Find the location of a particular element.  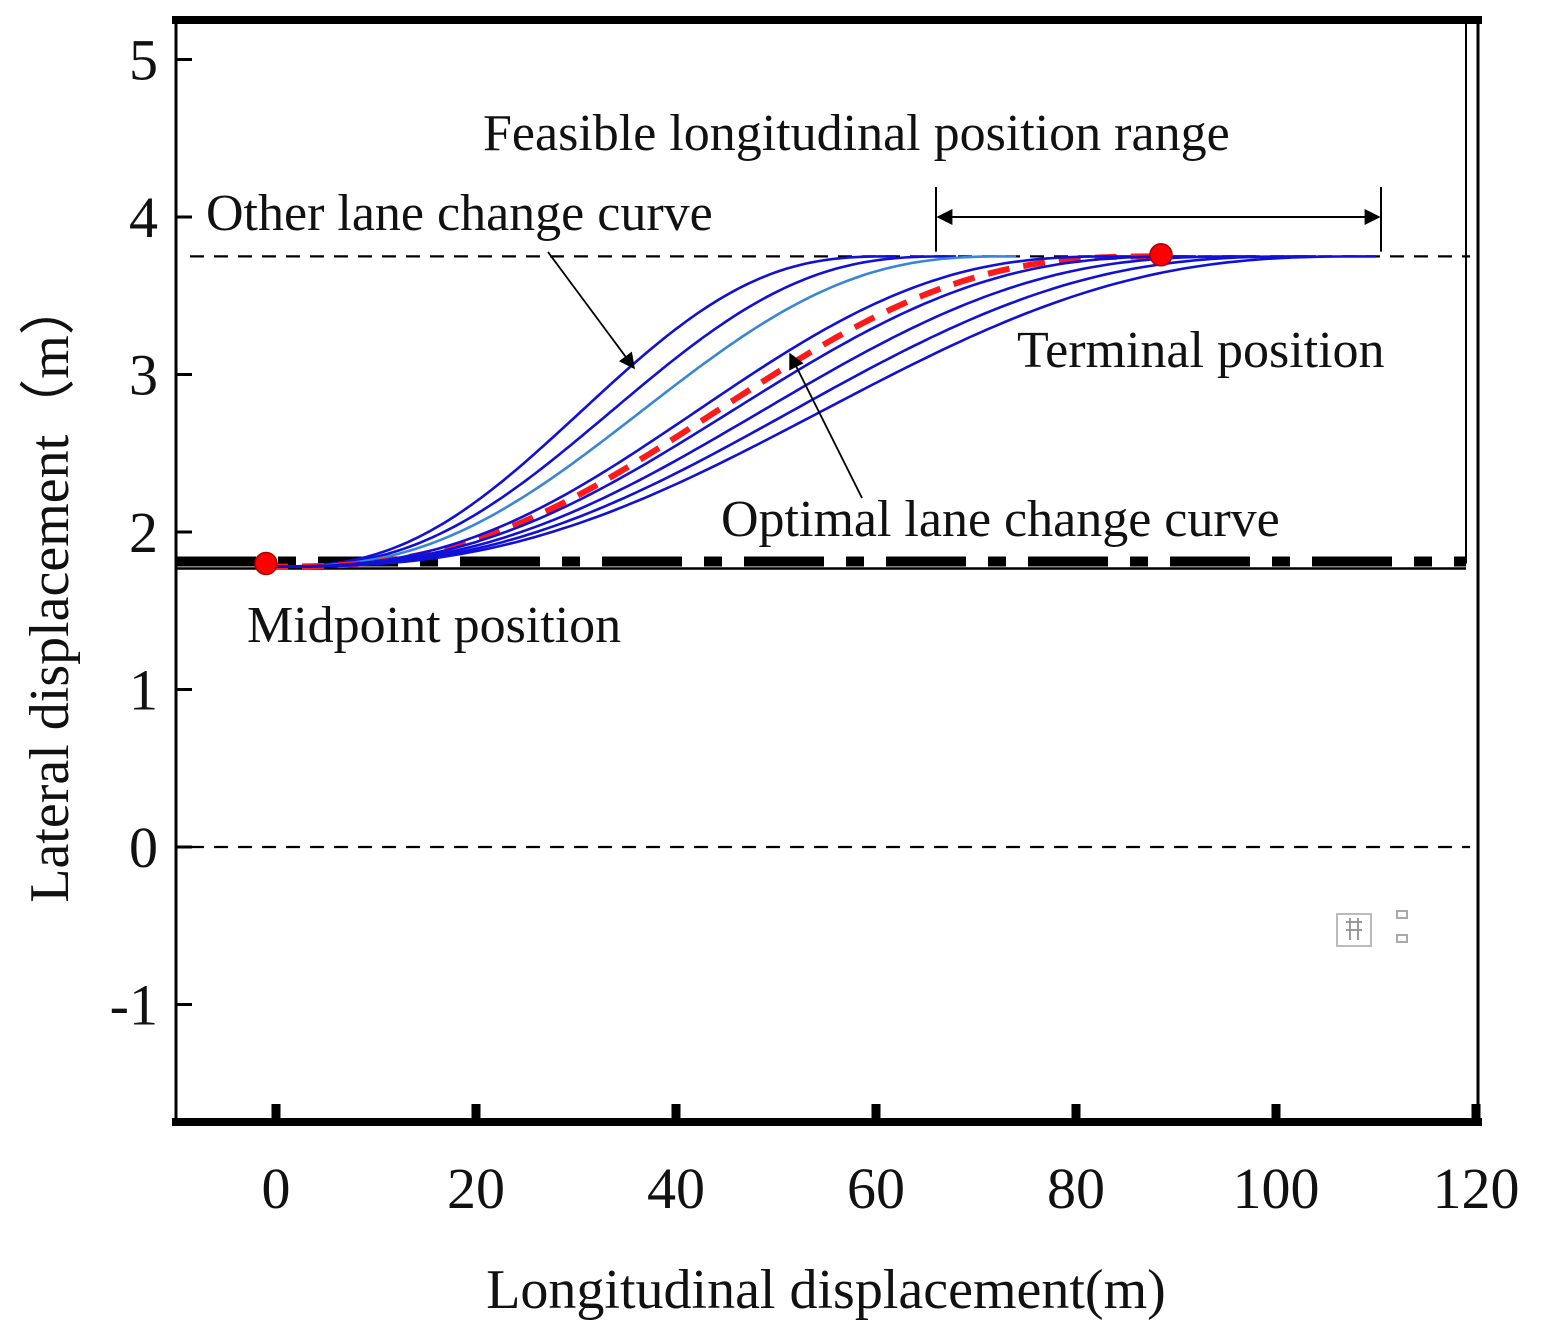

x-tick-label: 120 is located at coordinates (1476, 1188).